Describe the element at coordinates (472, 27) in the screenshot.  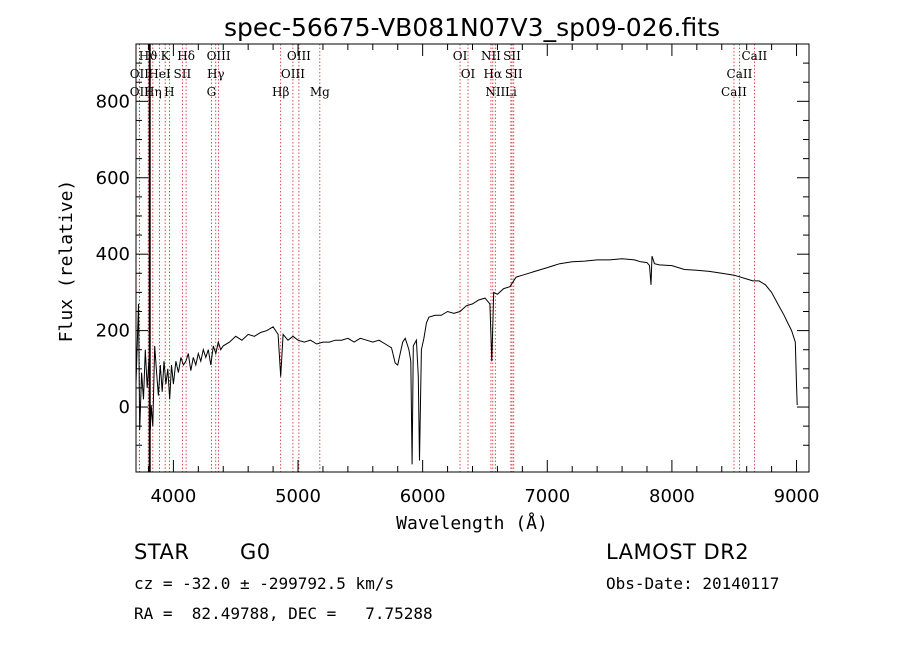
I see `chart-title: spec-56675-VB081N07V3_sp09-026.fits` at that location.